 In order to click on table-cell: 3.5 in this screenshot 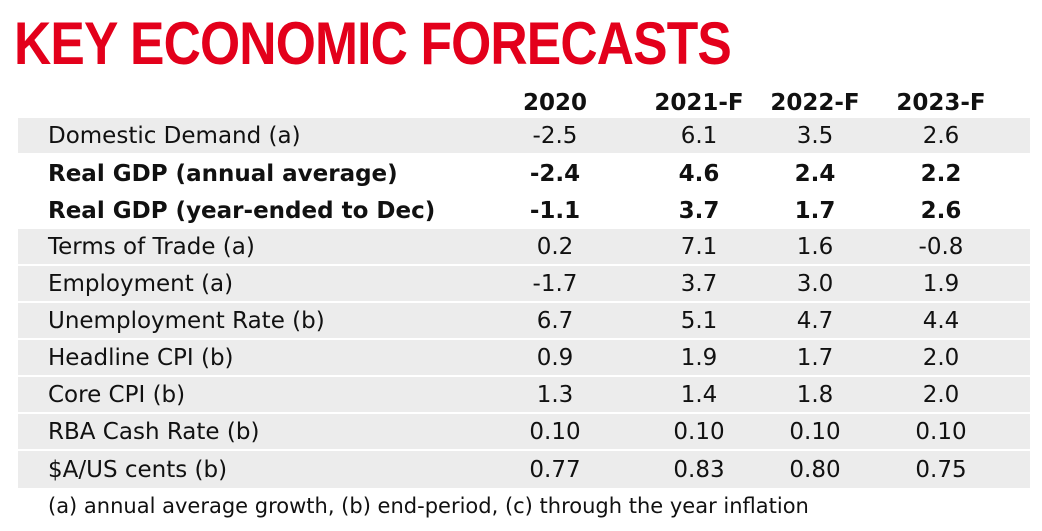, I will do `click(815, 135)`.